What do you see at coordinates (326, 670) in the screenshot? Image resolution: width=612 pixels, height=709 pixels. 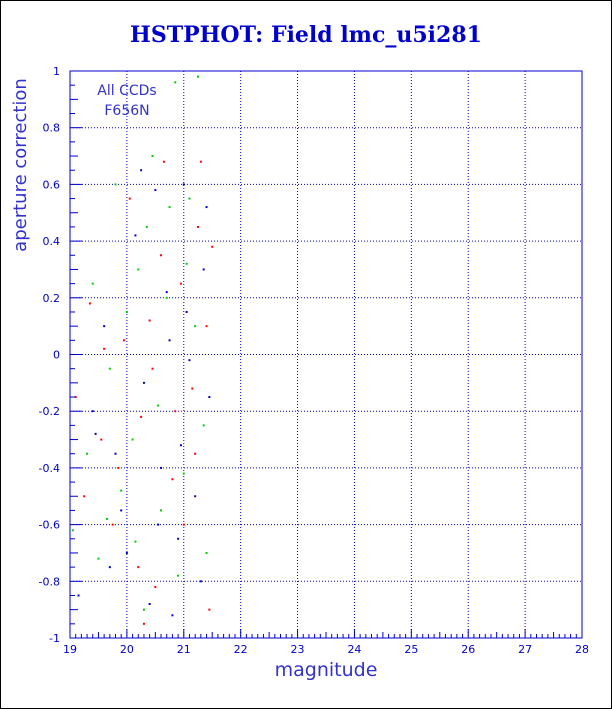 I see `x-axis-label: magnitude` at bounding box center [326, 670].